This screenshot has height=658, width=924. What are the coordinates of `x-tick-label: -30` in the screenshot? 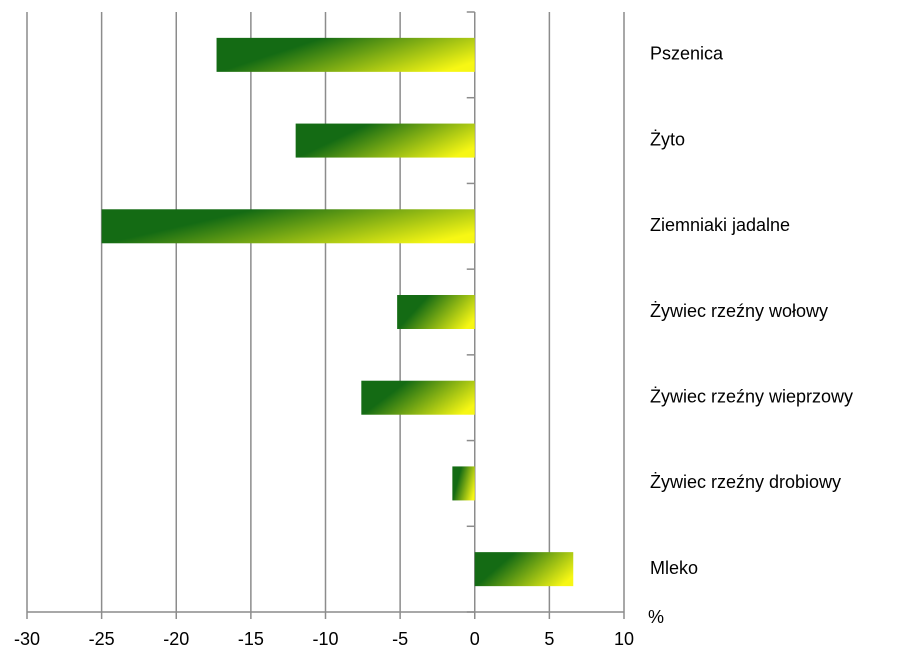 It's located at (27, 639).